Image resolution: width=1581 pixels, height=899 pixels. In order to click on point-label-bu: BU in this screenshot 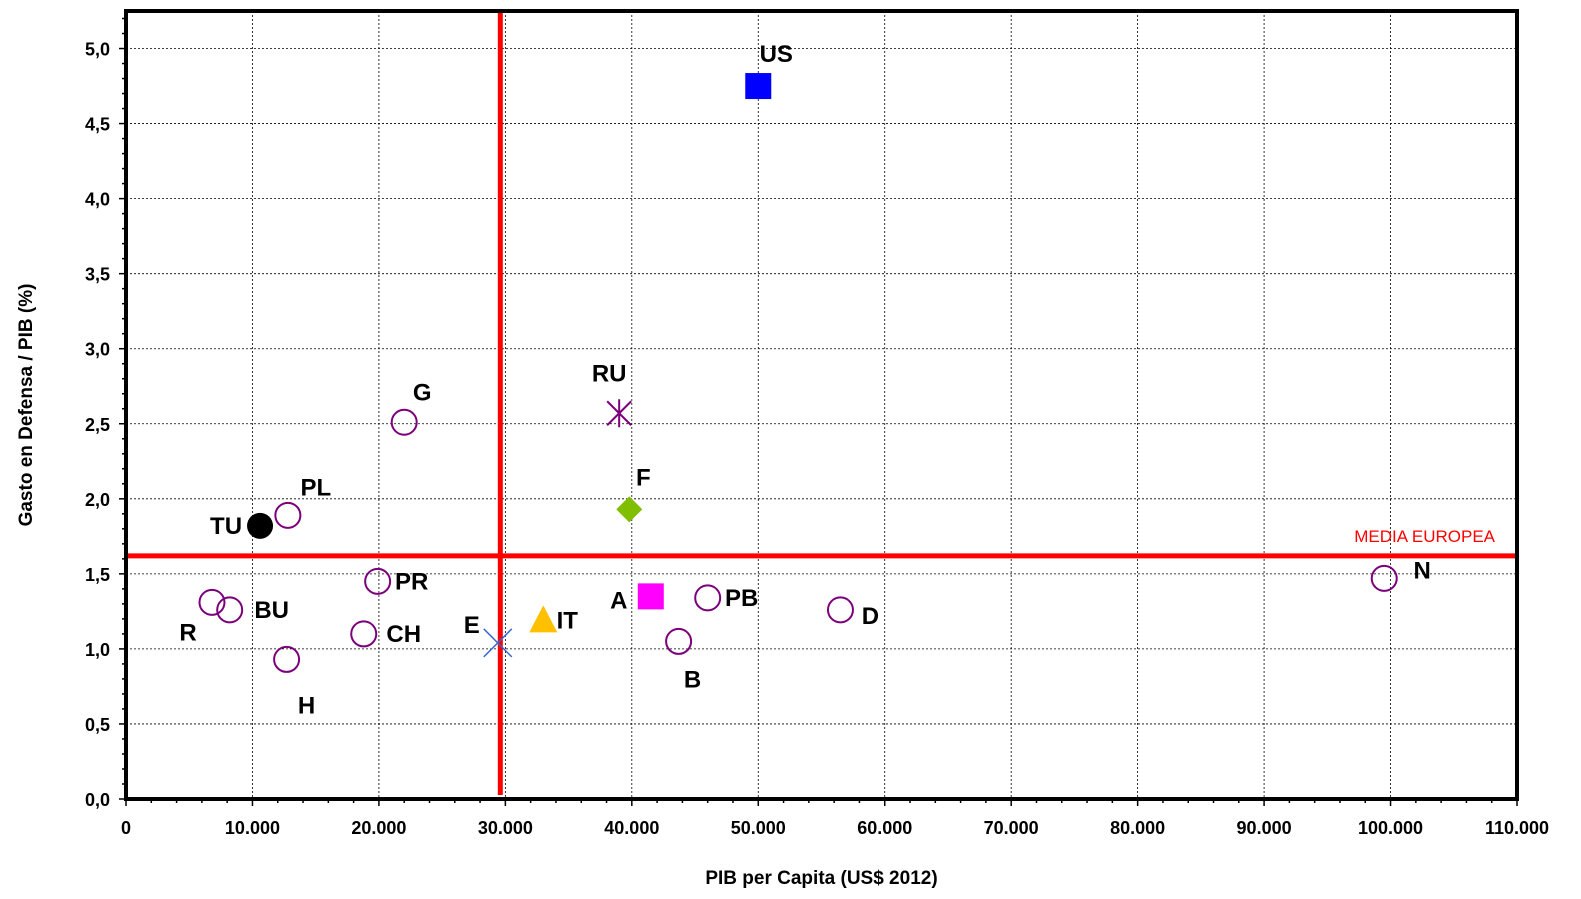, I will do `click(271, 610)`.